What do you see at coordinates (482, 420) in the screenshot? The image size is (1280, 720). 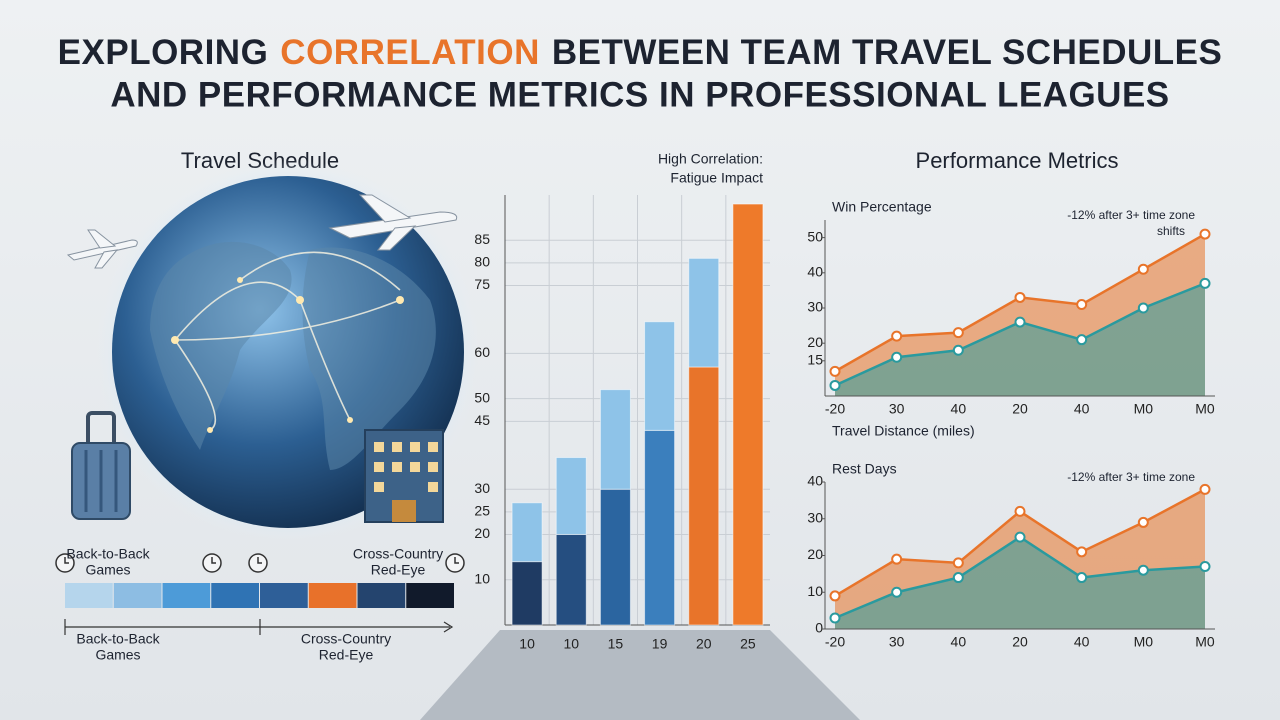 I see `y-tick-label: 45` at bounding box center [482, 420].